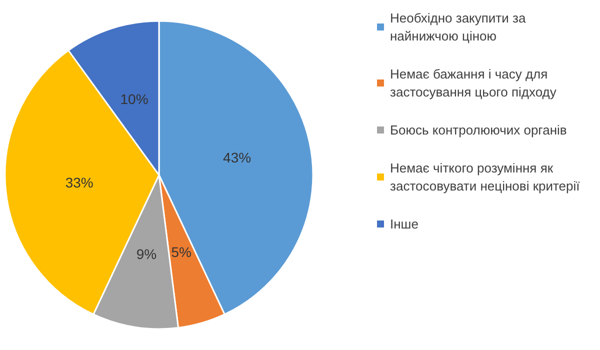 The image size is (600, 350). What do you see at coordinates (485, 177) in the screenshot?
I see `legend-label: Немає чіткого розуміння як застосовувати нецінові критерії` at bounding box center [485, 177].